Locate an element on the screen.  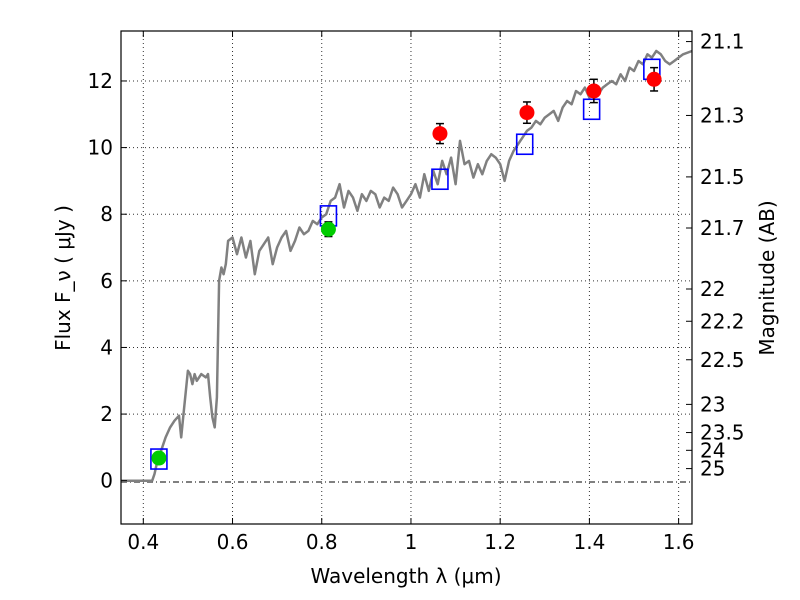
x-tick-label: 0.6 is located at coordinates (233, 542).